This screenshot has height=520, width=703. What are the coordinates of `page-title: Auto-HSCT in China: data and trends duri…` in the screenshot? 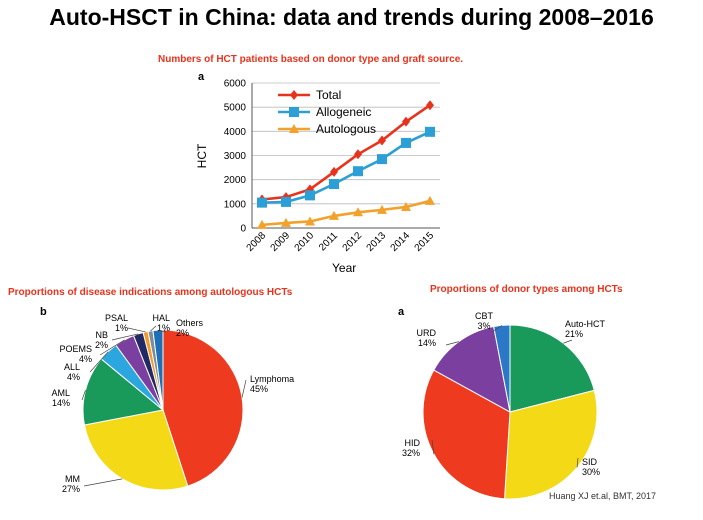 It's located at (351, 17).